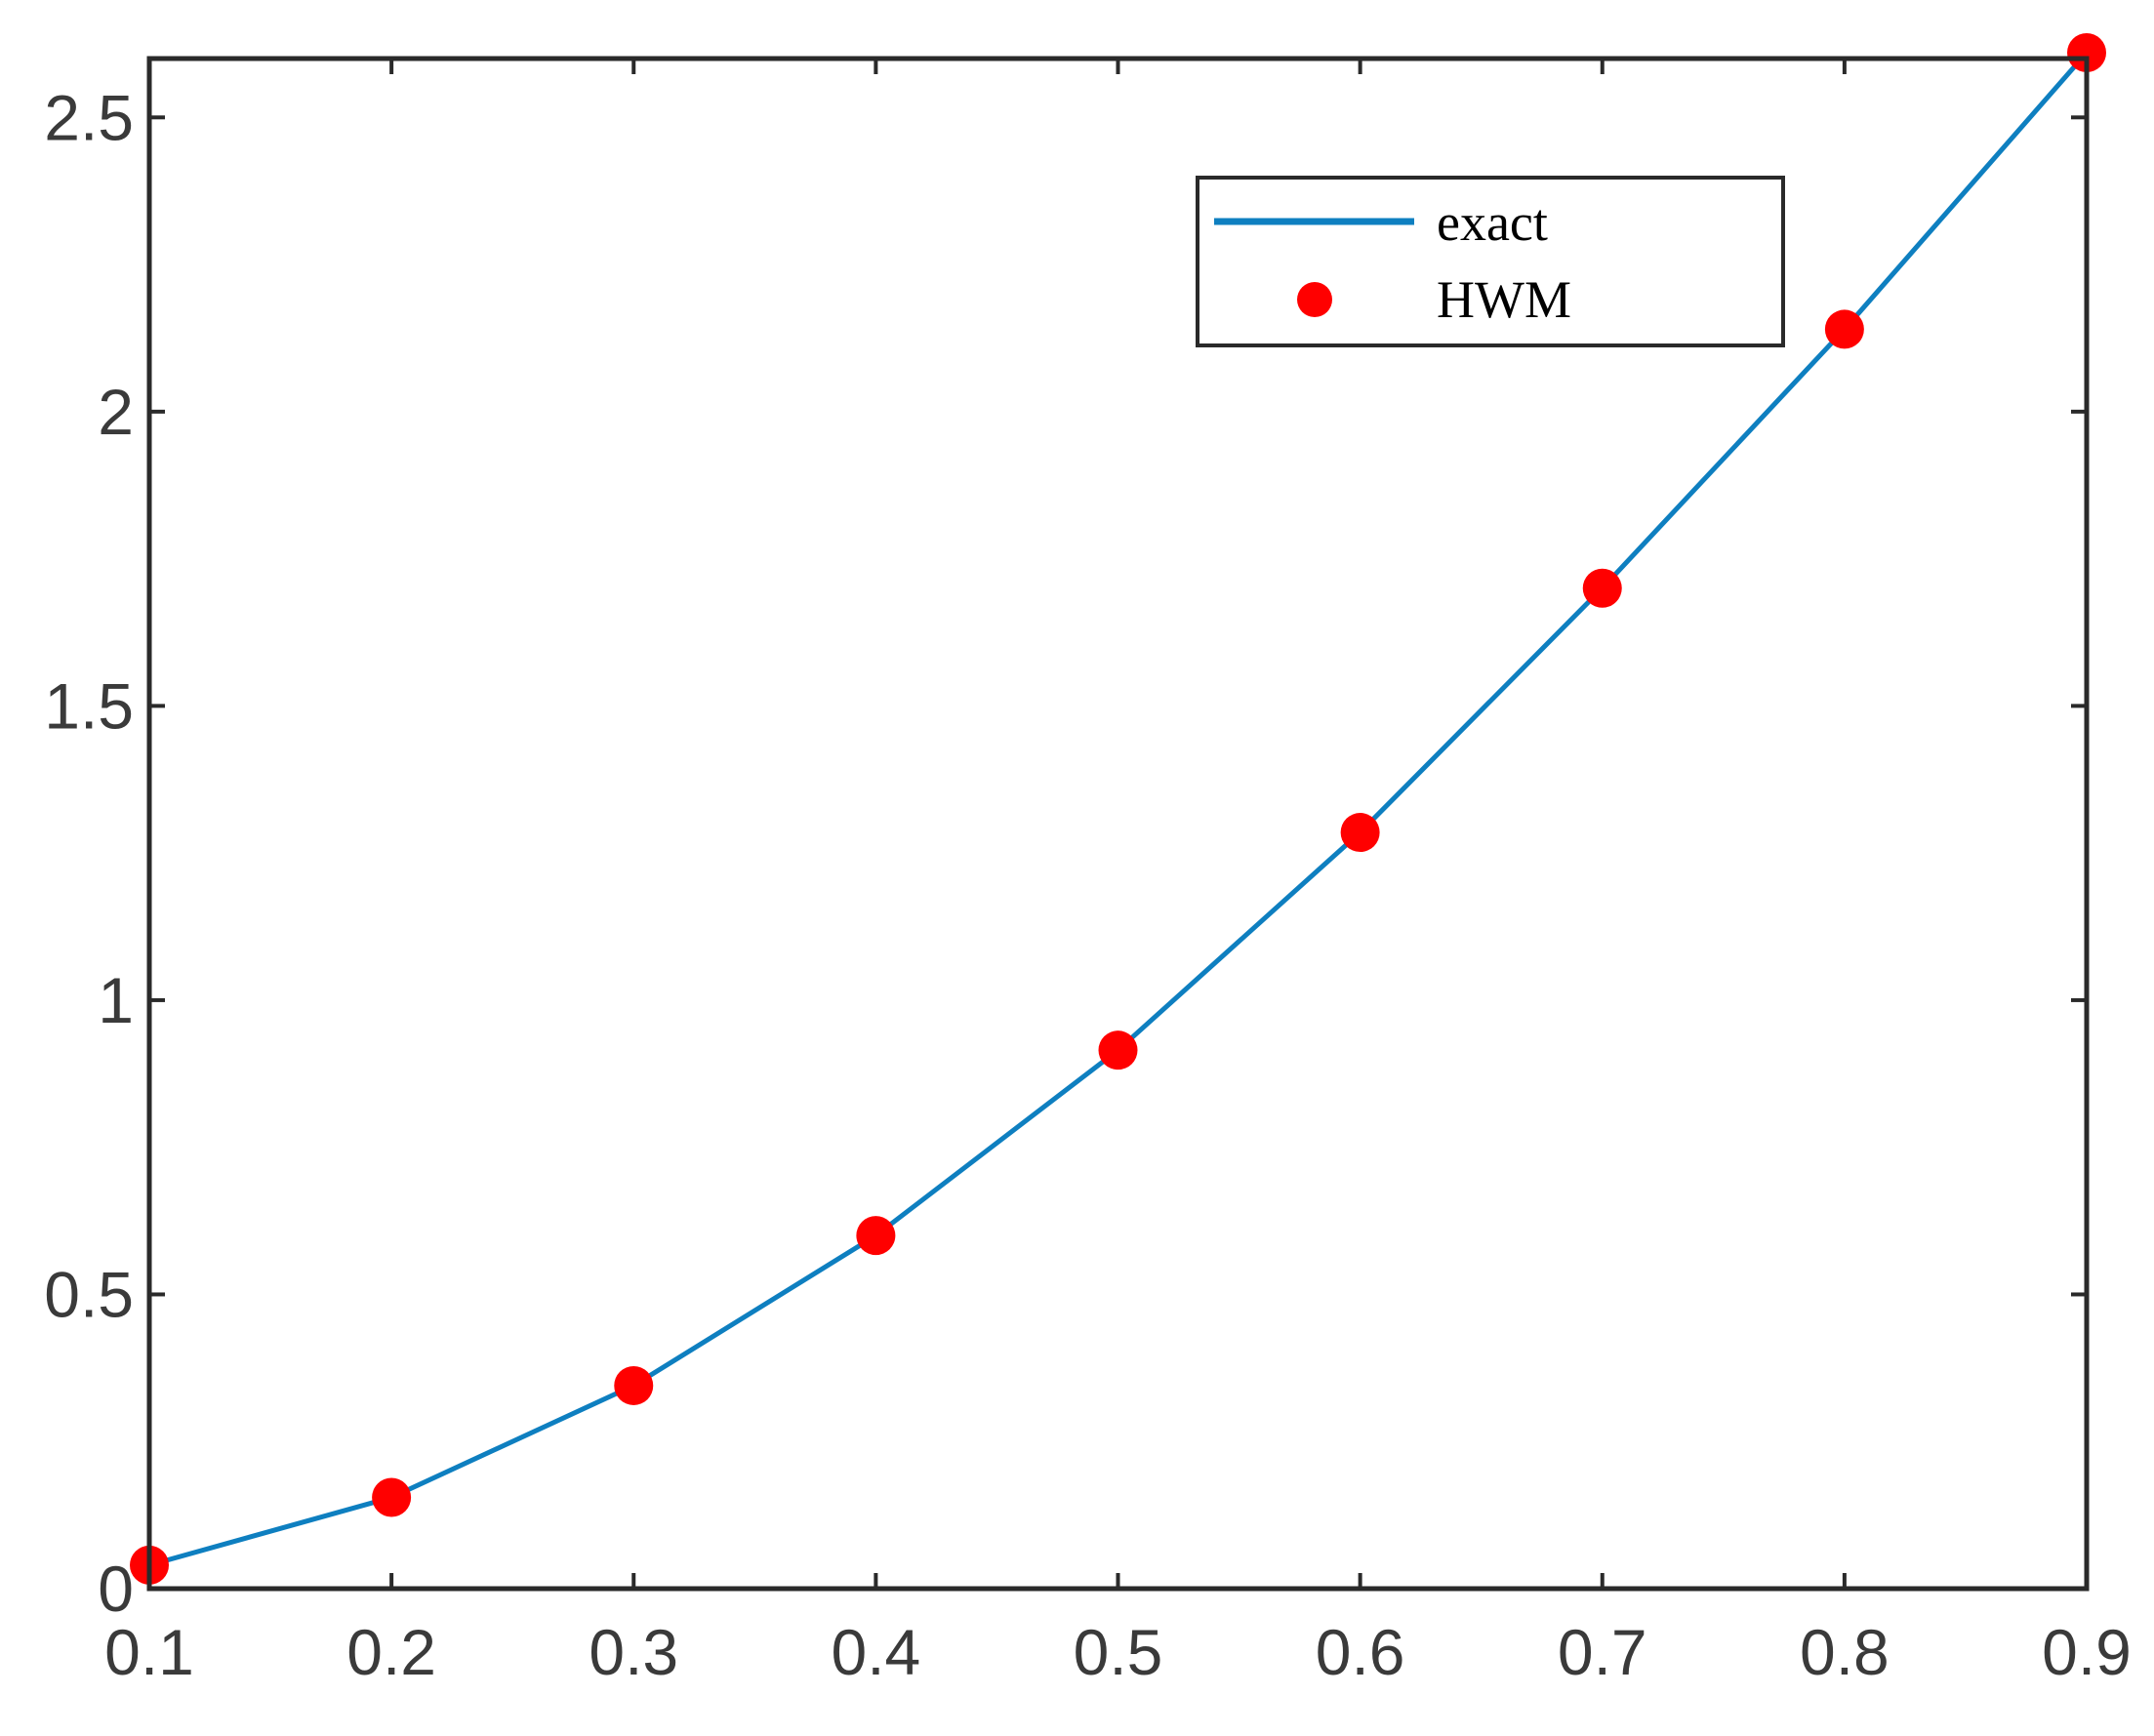 This screenshot has height=1736, width=2154. What do you see at coordinates (149, 1652) in the screenshot?
I see `x-tick-label: 0.1` at bounding box center [149, 1652].